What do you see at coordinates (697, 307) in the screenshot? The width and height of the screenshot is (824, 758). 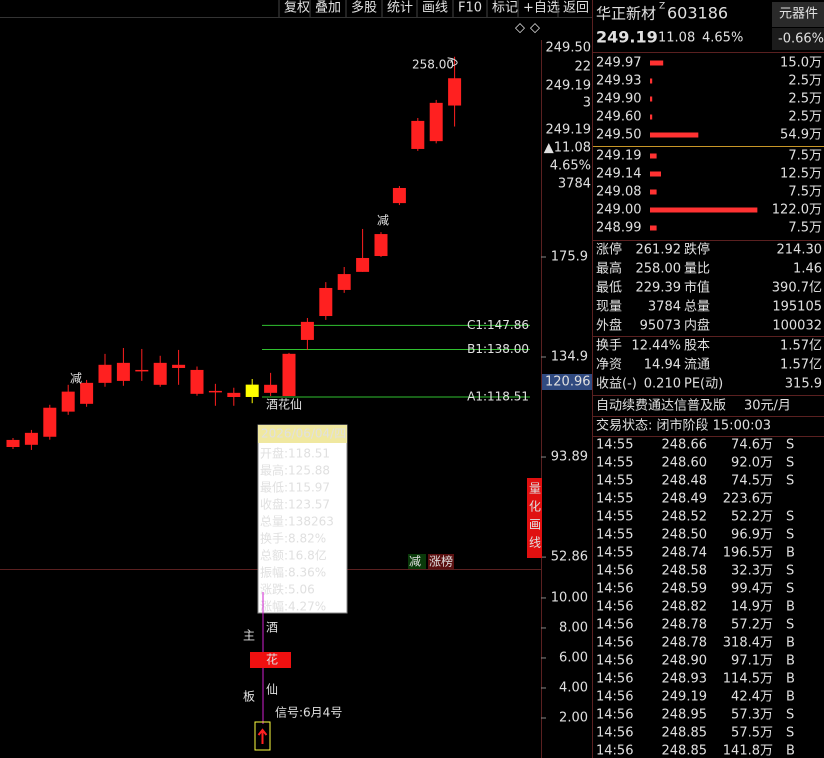 I see `stat-label: 总量` at bounding box center [697, 307].